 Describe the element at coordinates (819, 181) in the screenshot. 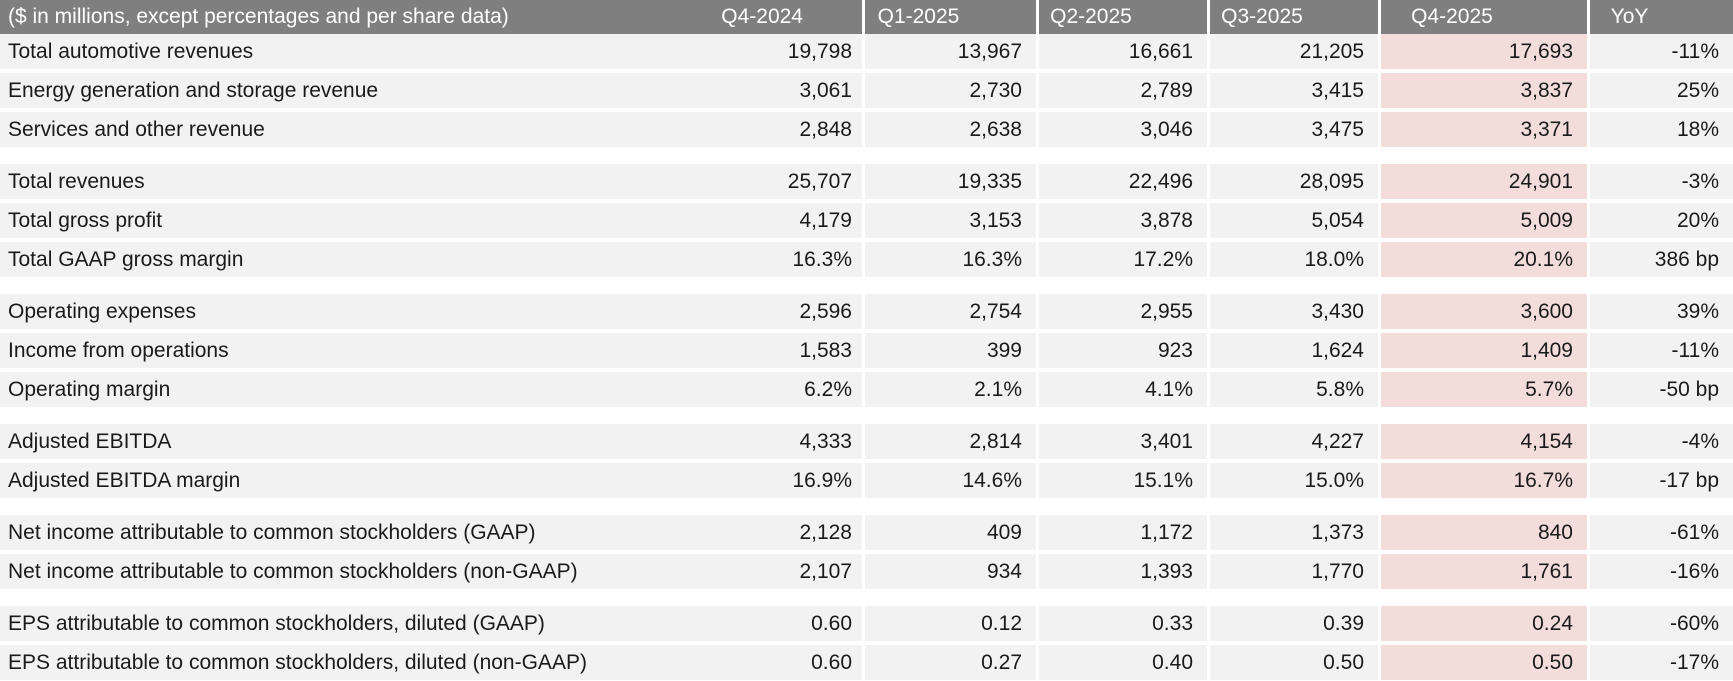

I see `cell-q4-2024: 25,707` at that location.